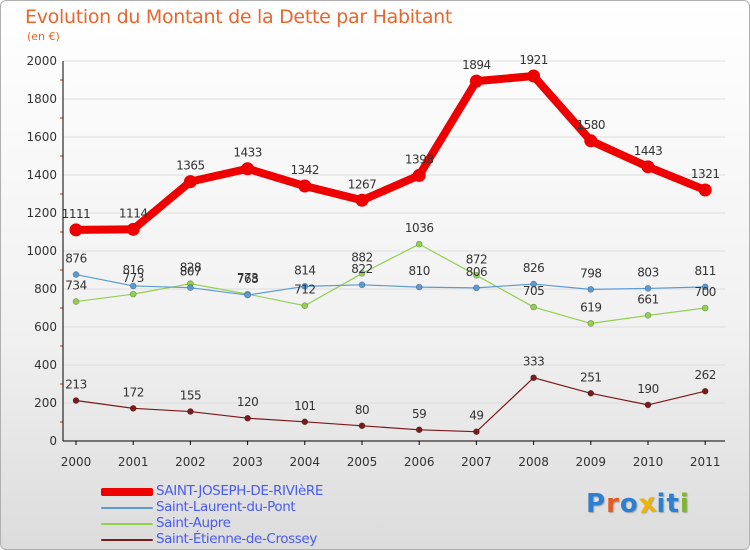  Describe the element at coordinates (132, 270) in the screenshot. I see `data-label: 816` at that location.